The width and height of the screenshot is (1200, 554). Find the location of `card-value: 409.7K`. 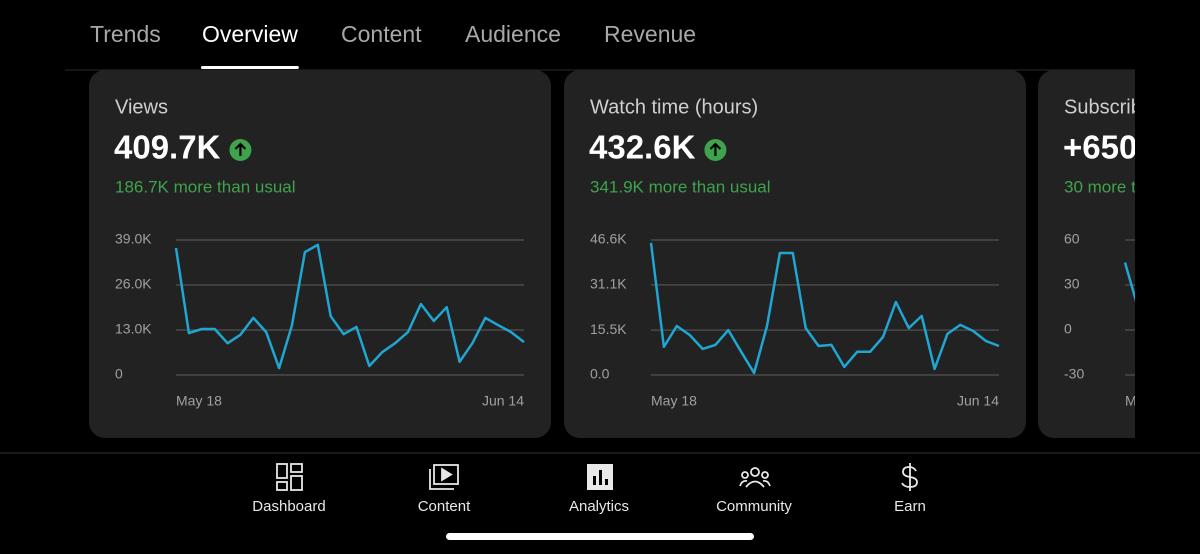

card-value: 409.7K is located at coordinates (167, 147).